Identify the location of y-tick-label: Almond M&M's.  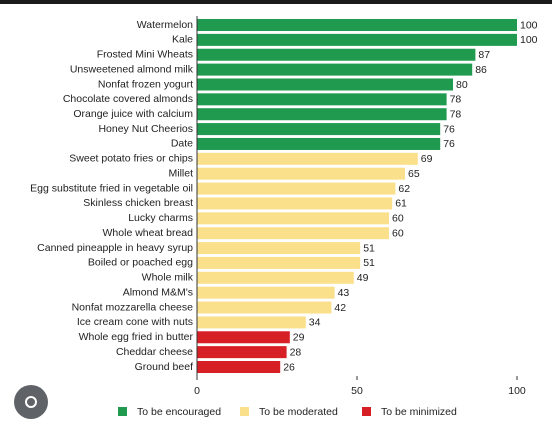
(158, 292).